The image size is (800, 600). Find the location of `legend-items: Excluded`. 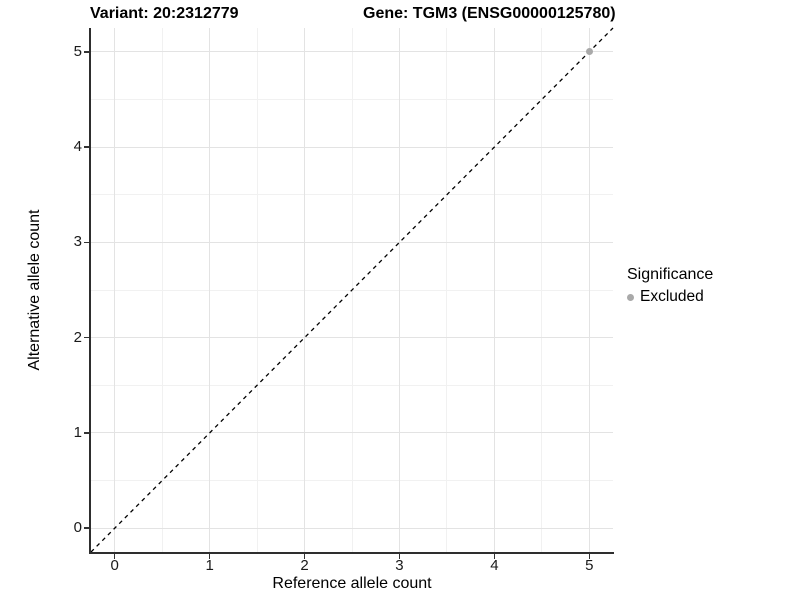

legend-items: Excluded is located at coordinates (670, 297).